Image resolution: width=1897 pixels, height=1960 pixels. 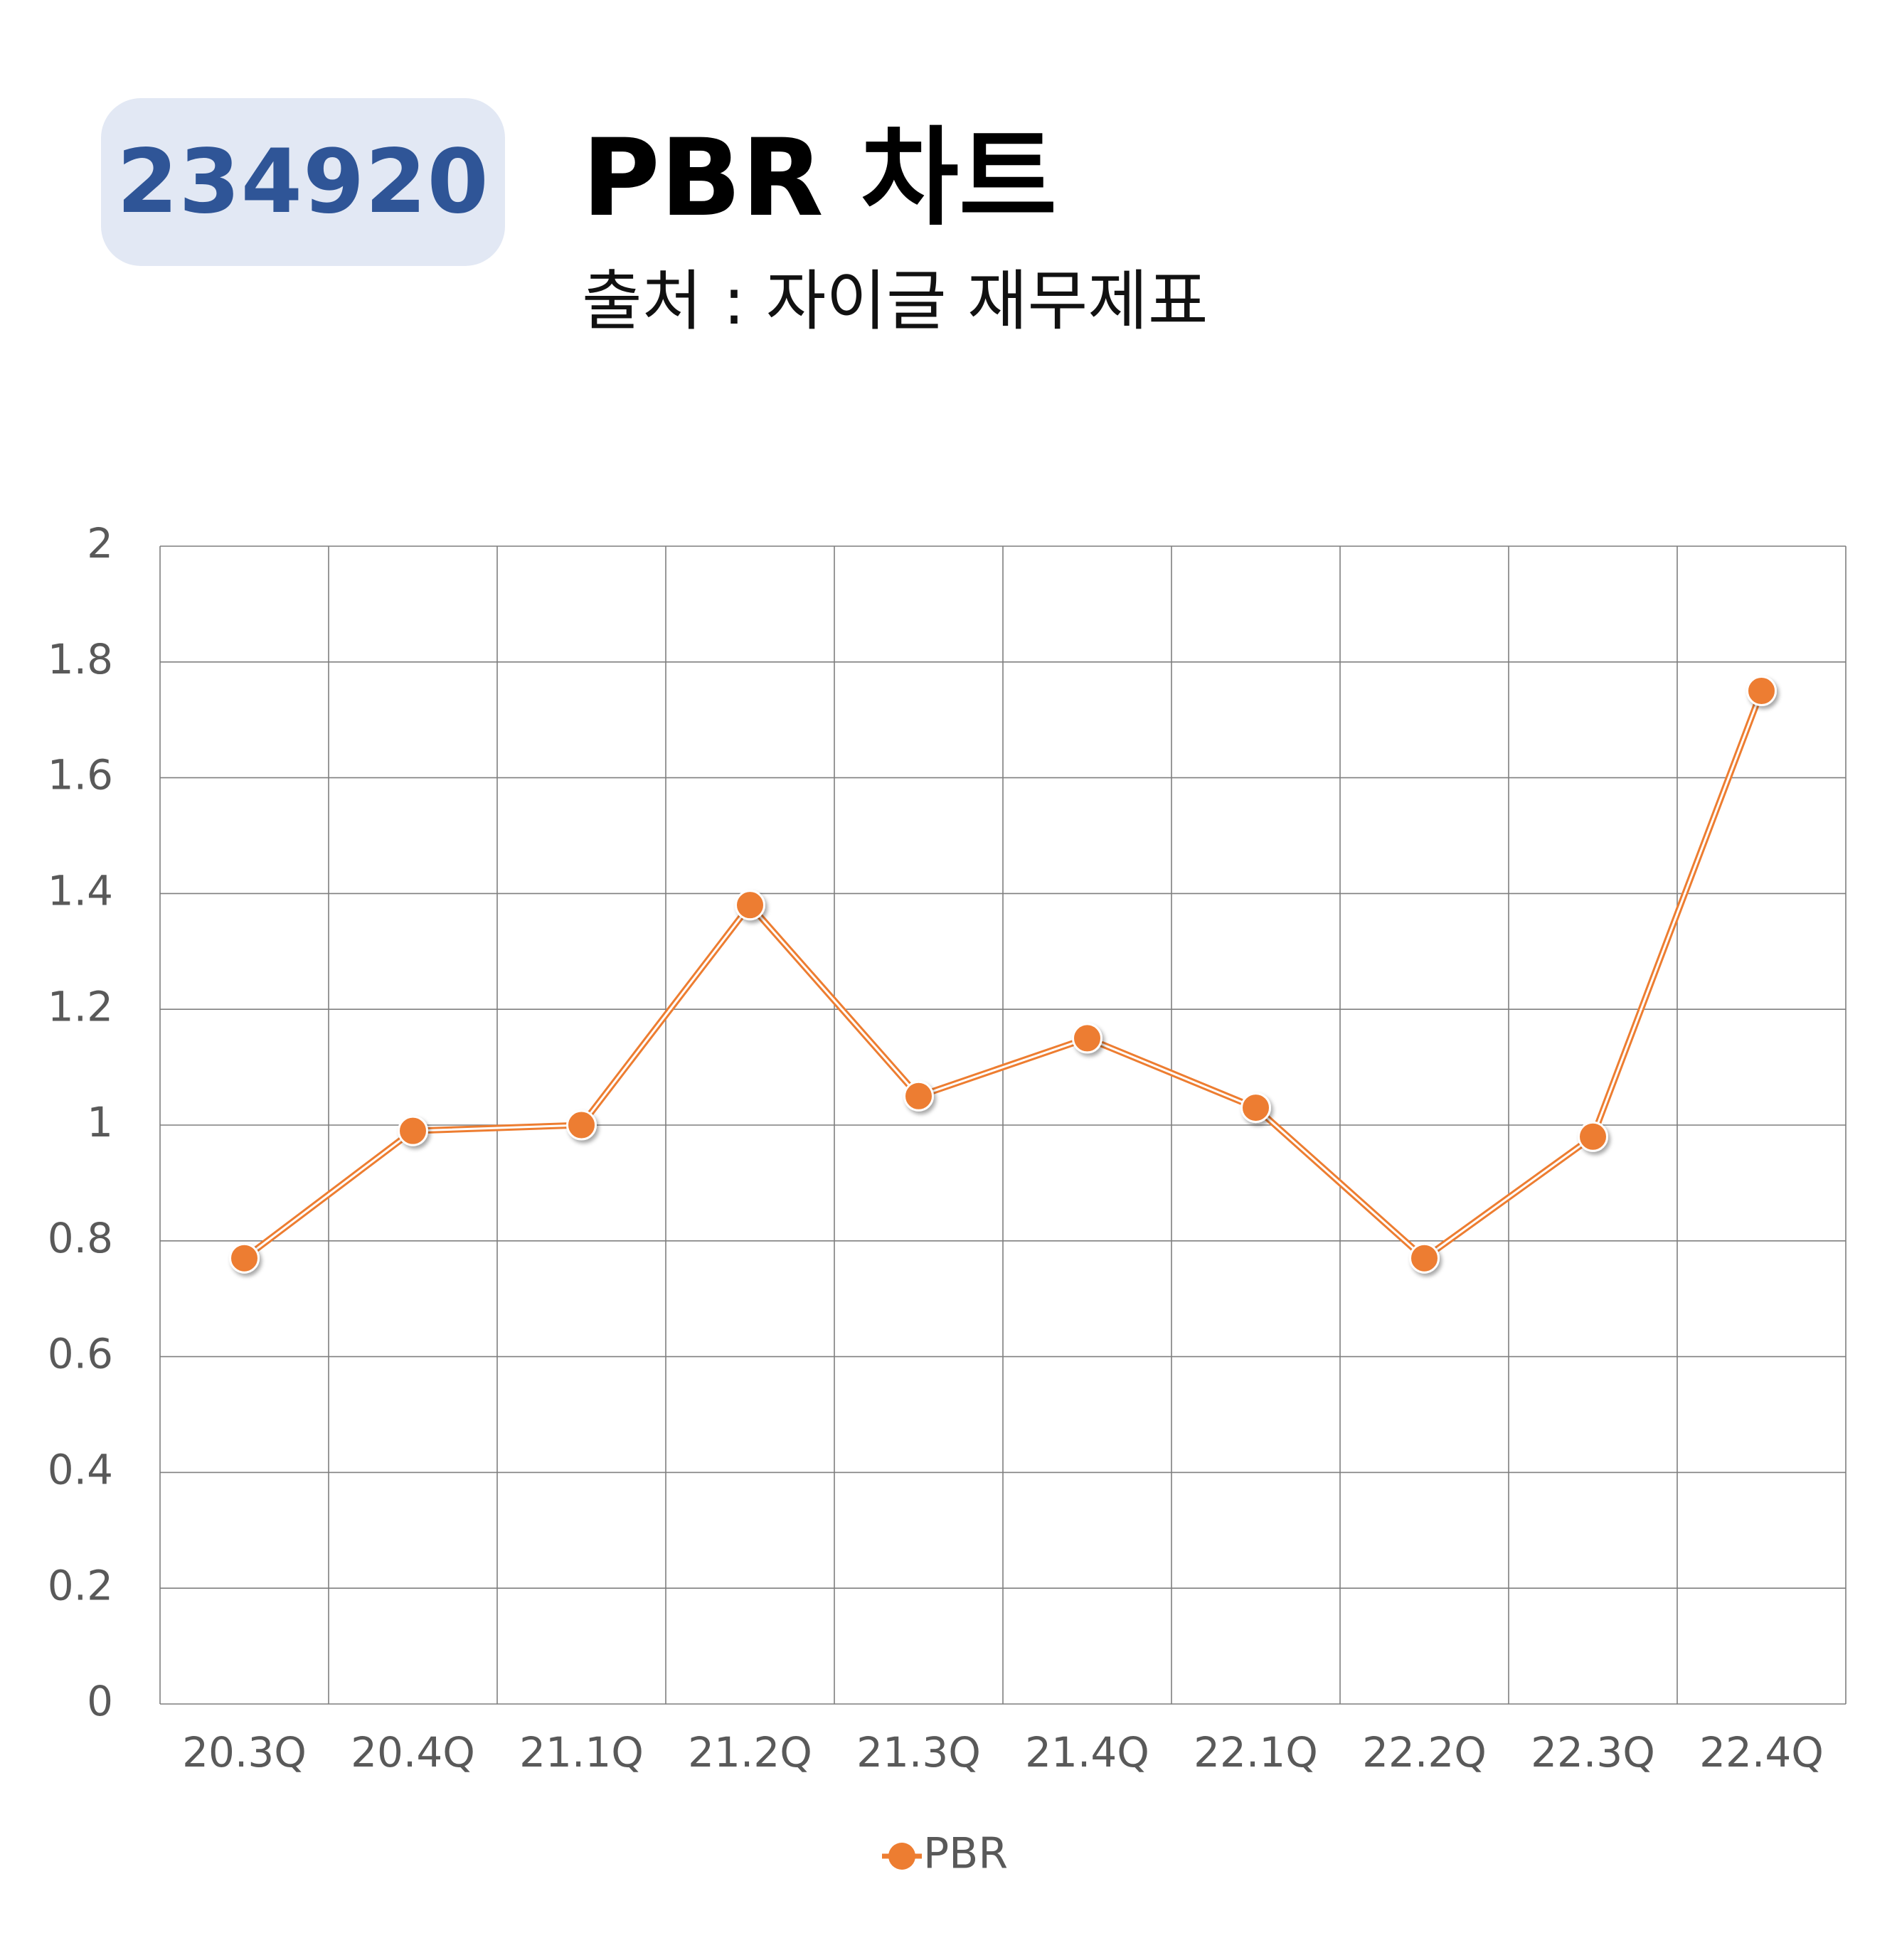 I want to click on y-tick-label: 0.2, so click(x=80, y=1585).